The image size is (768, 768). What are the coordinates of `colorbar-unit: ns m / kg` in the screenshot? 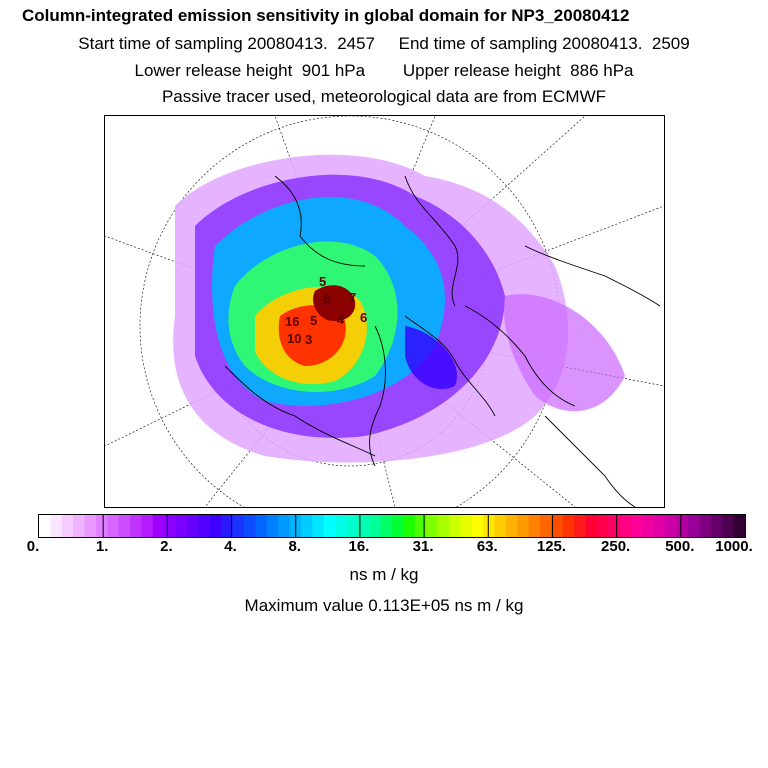 It's located at (384, 574).